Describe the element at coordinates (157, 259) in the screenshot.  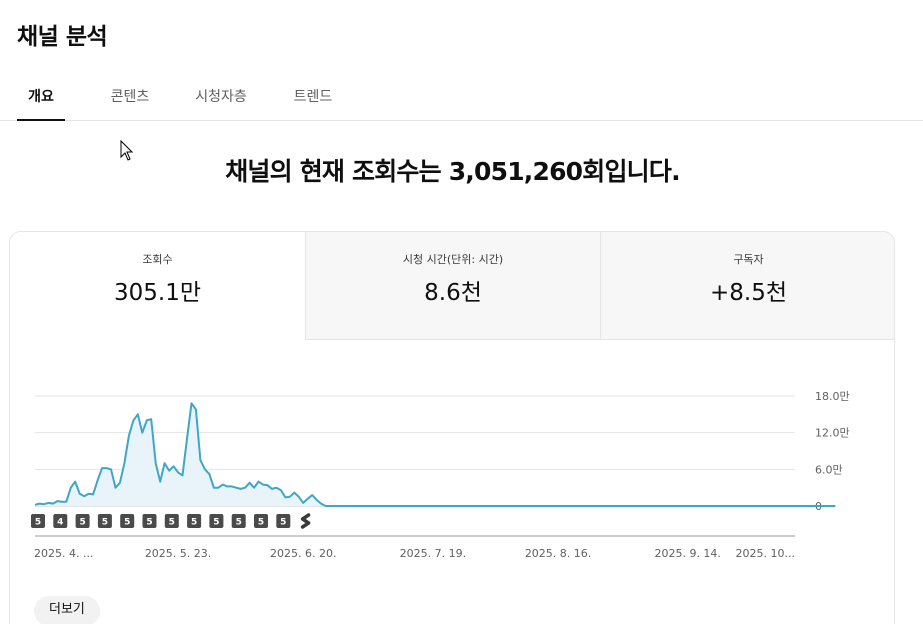
I see `metric-label: 조회수` at that location.